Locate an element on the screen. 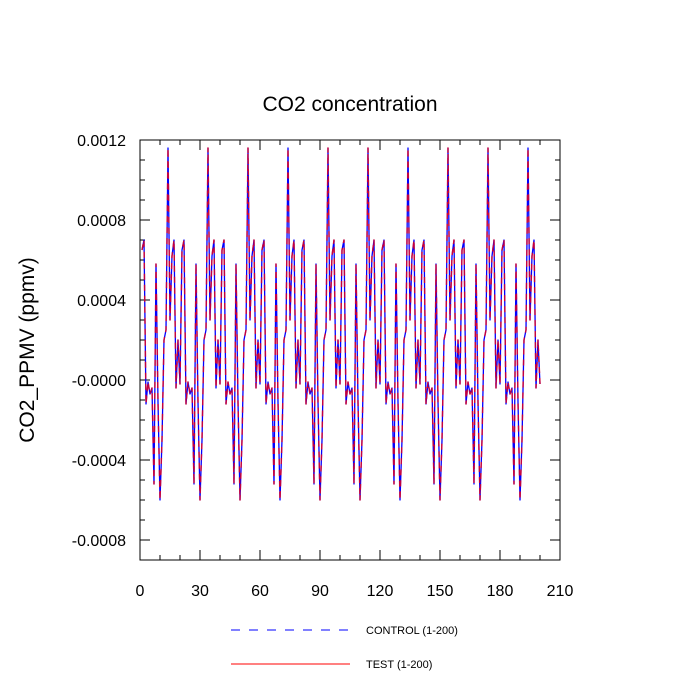 Image resolution: width=700 pixels, height=700 pixels. y-tick-label: 0.0004 is located at coordinates (101, 301).